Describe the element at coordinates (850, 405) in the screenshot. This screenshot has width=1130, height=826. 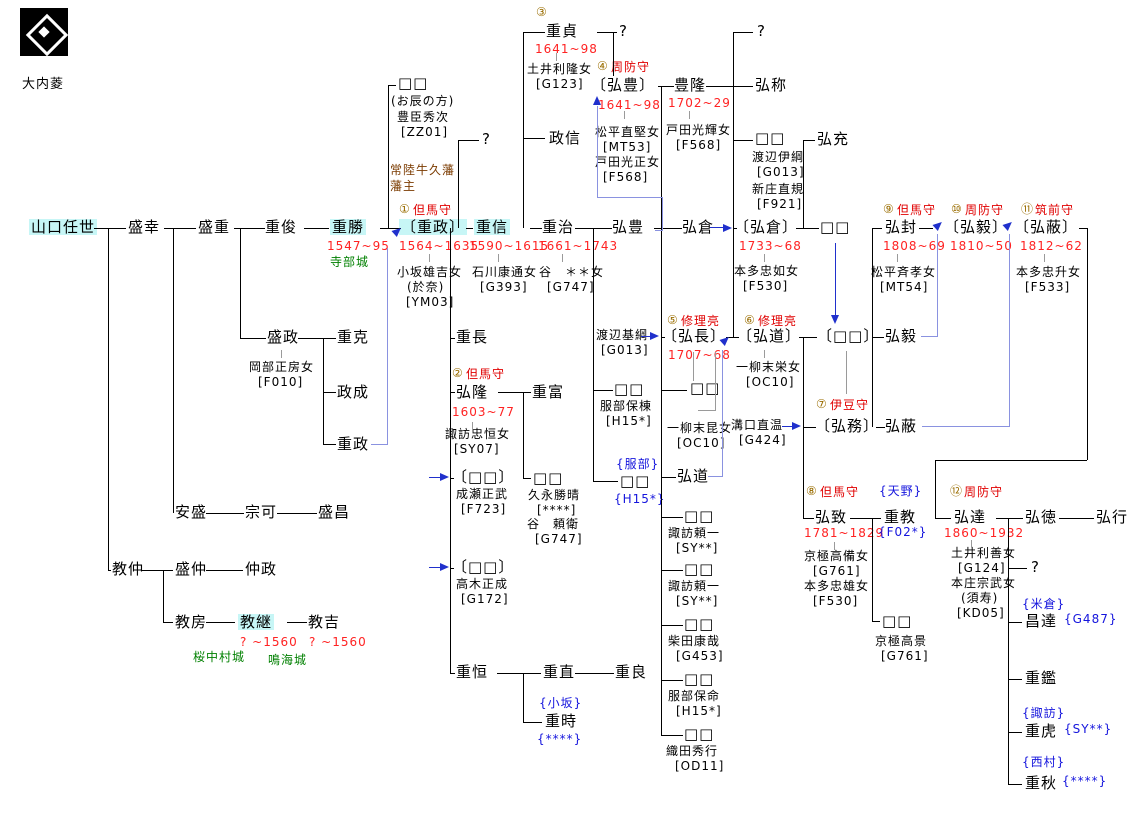
I see `official-title: 伊豆守` at that location.